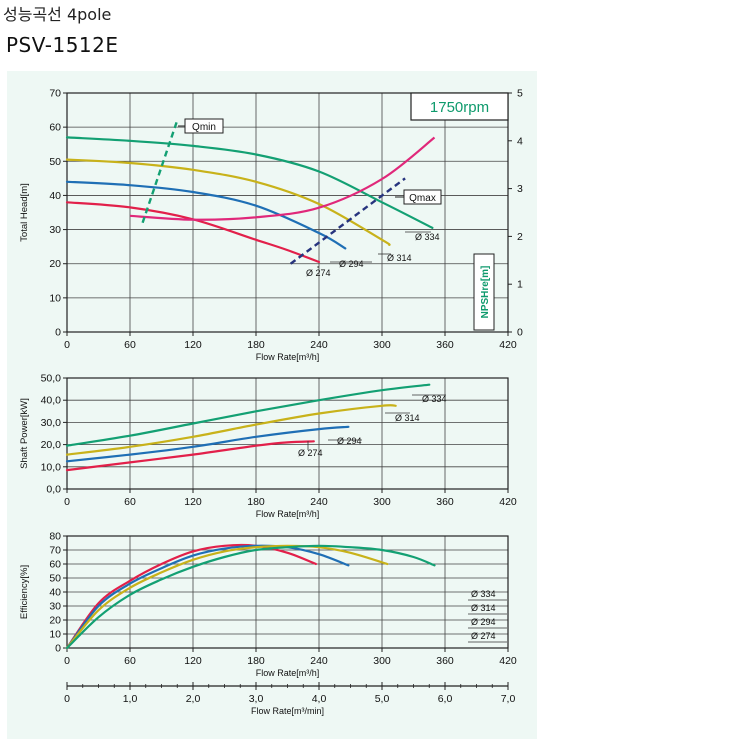  Describe the element at coordinates (51, 423) in the screenshot. I see `y-tick-label: 30,0` at that location.